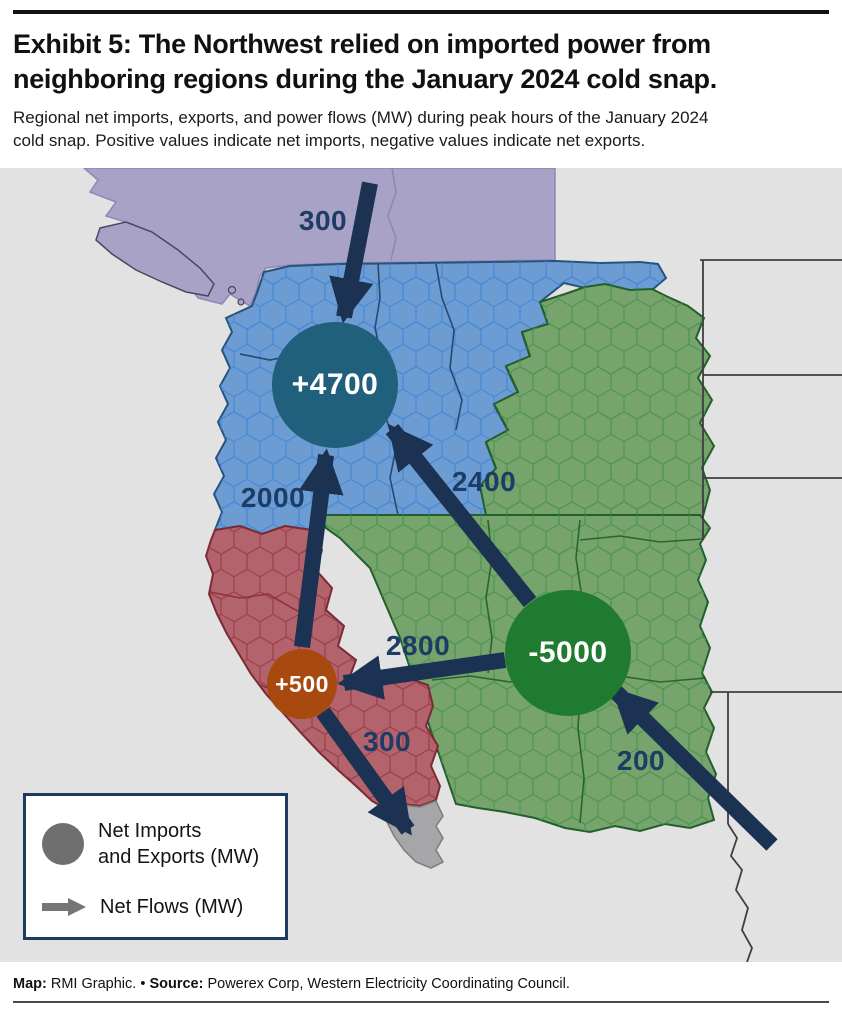 This screenshot has width=842, height=1024. What do you see at coordinates (319, 548) in the screenshot?
I see `flow-arrow-california-to-northwest` at bounding box center [319, 548].